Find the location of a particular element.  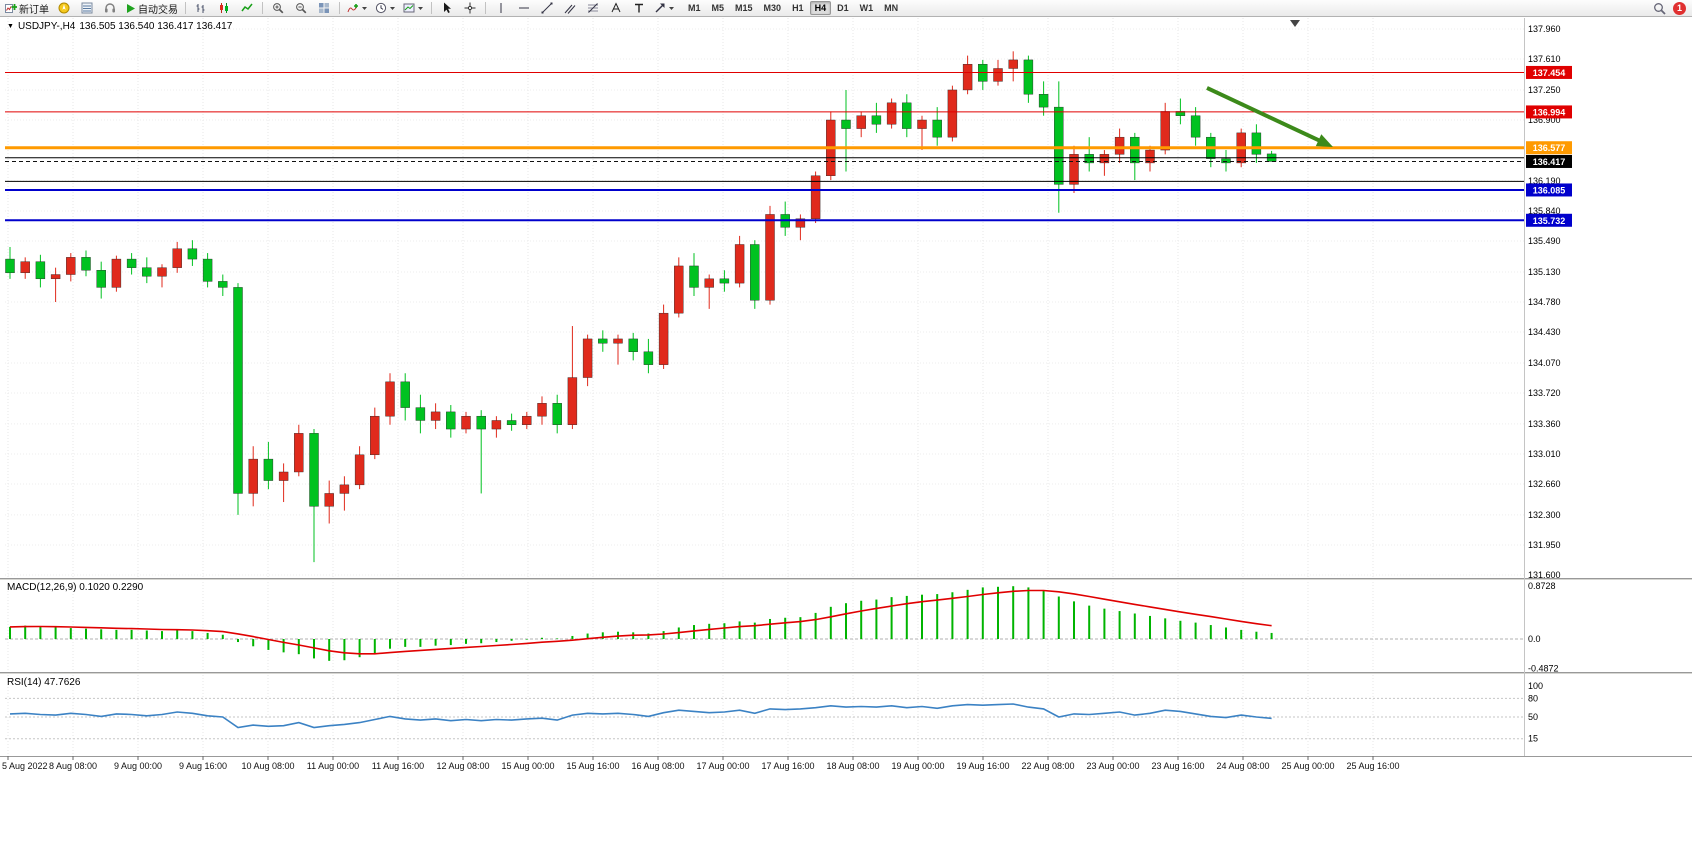

trendline-button is located at coordinates (547, 8).